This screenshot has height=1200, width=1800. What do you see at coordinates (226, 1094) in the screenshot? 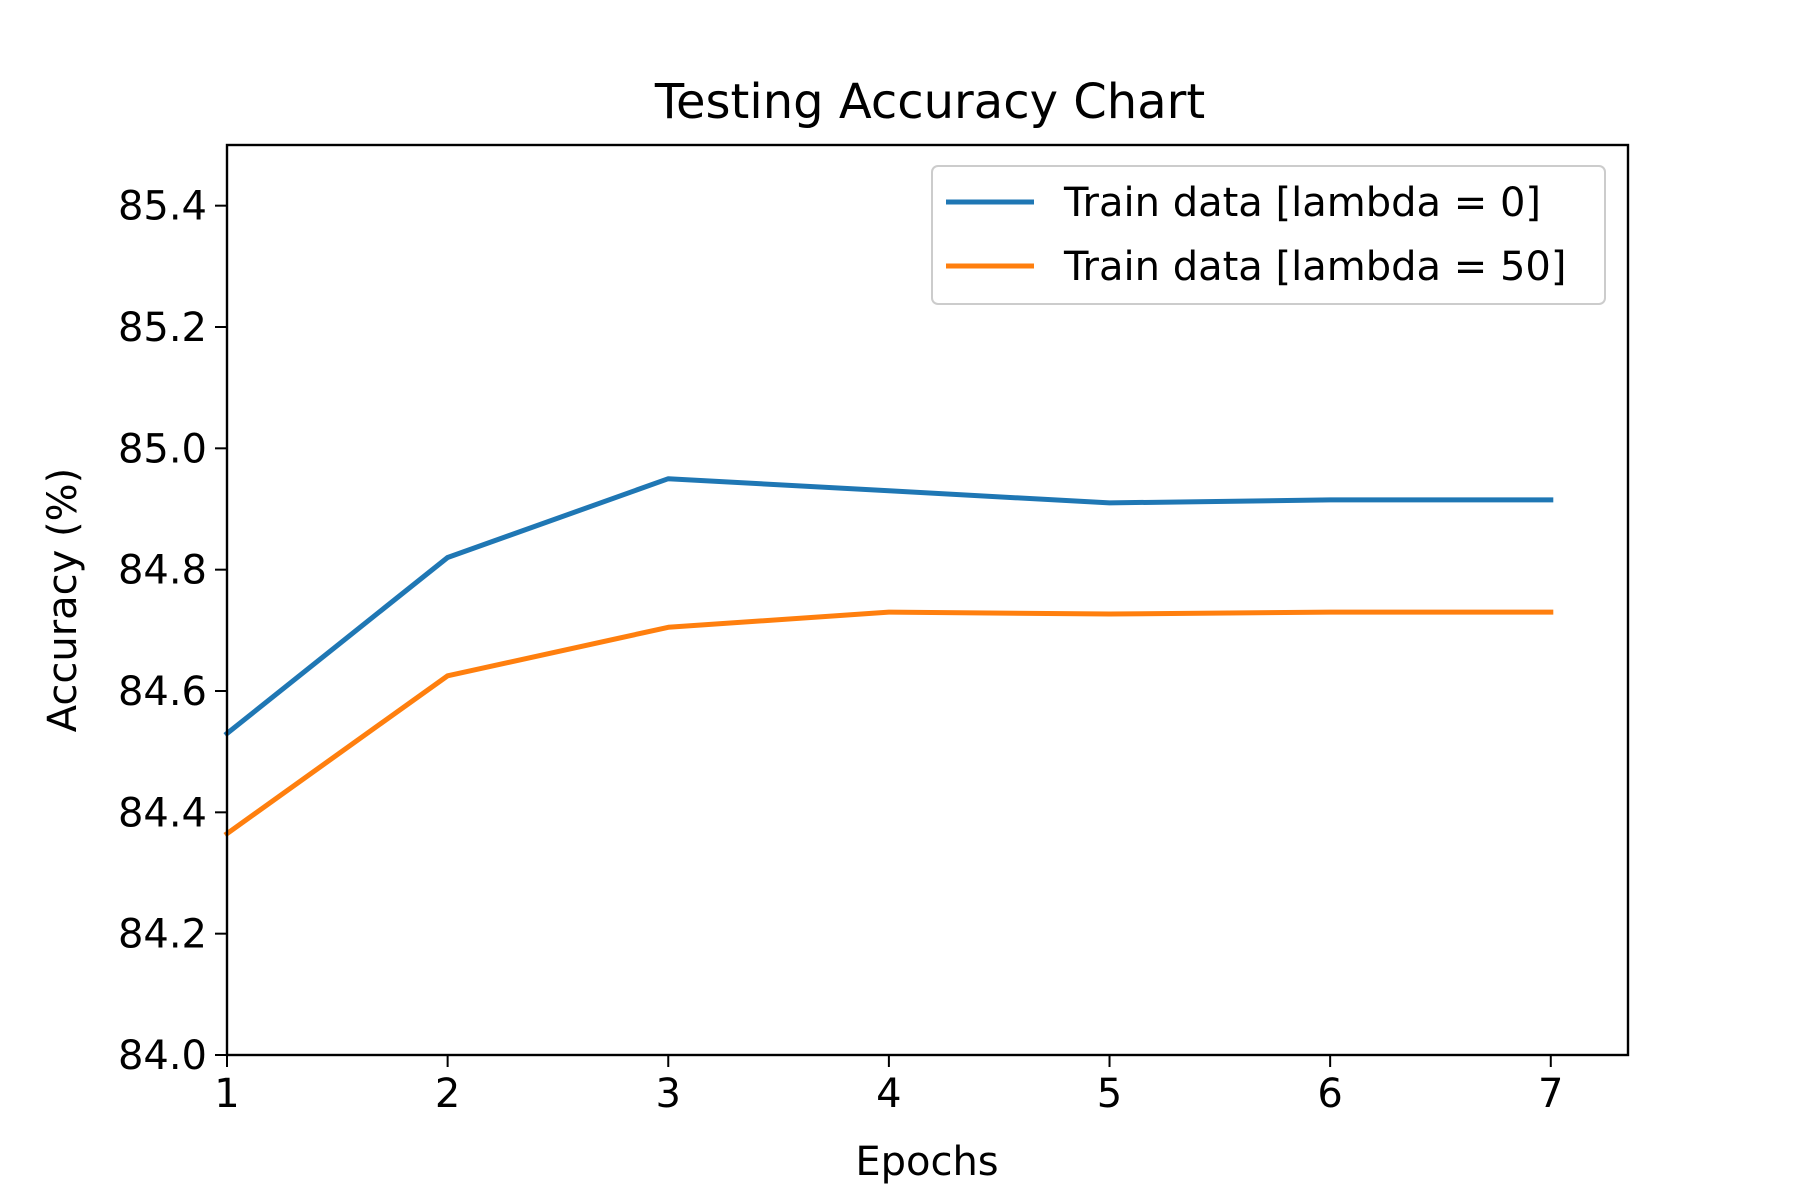
I see `x-tick-label: 1` at bounding box center [226, 1094].